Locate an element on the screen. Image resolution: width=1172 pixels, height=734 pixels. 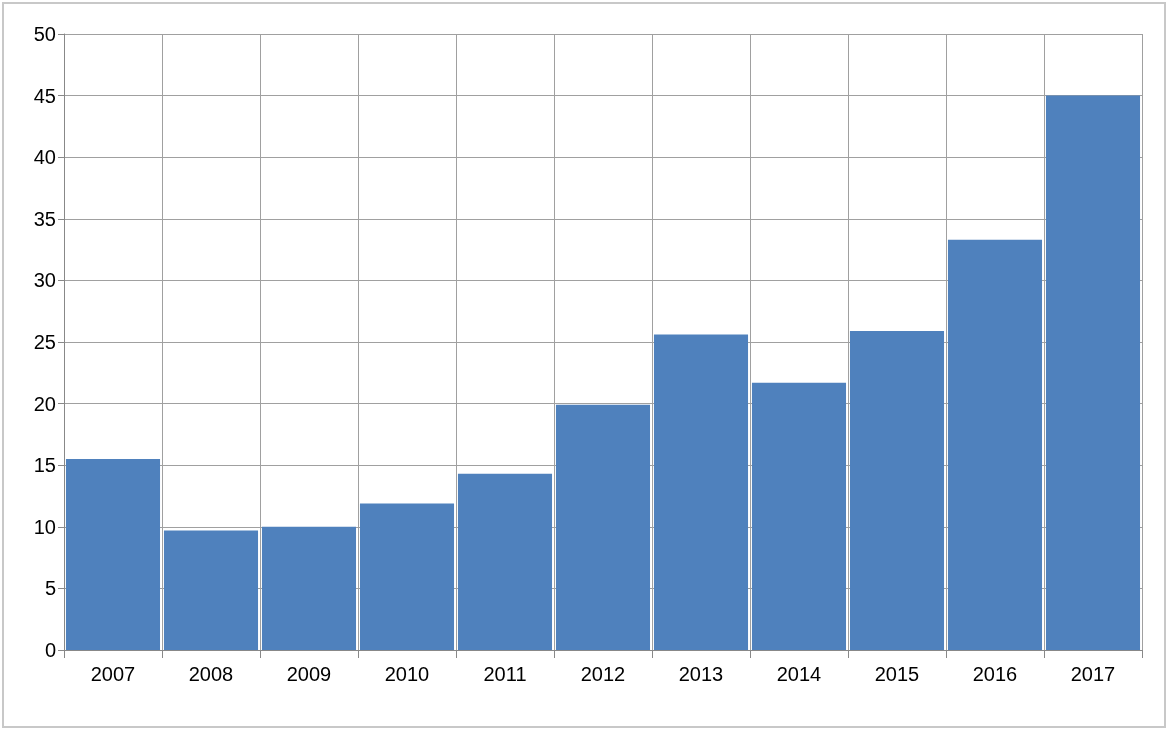
x-tick-label: 2009 is located at coordinates (309, 674).